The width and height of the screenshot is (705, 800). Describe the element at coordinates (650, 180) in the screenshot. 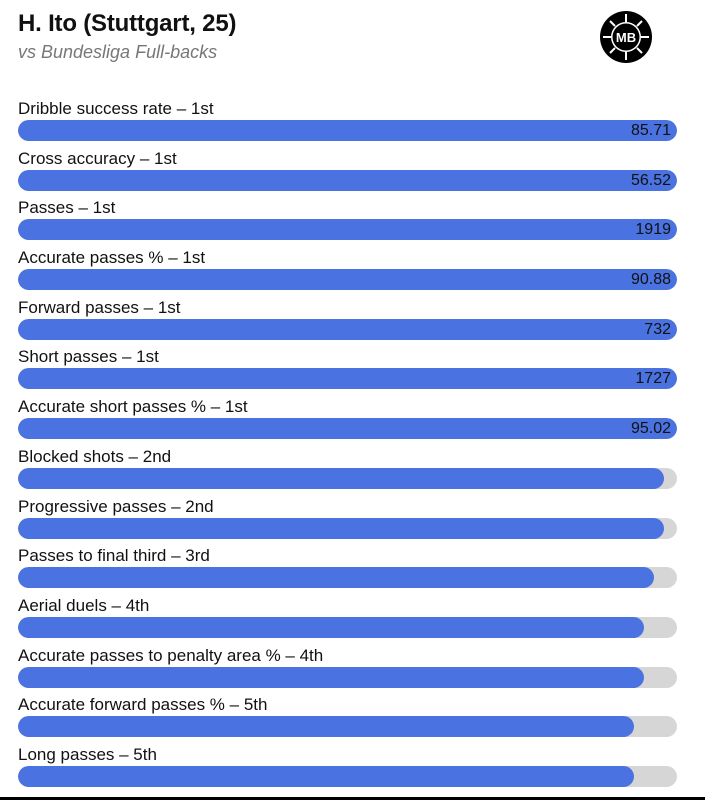

I see `bar-value-label: 56.52` at that location.